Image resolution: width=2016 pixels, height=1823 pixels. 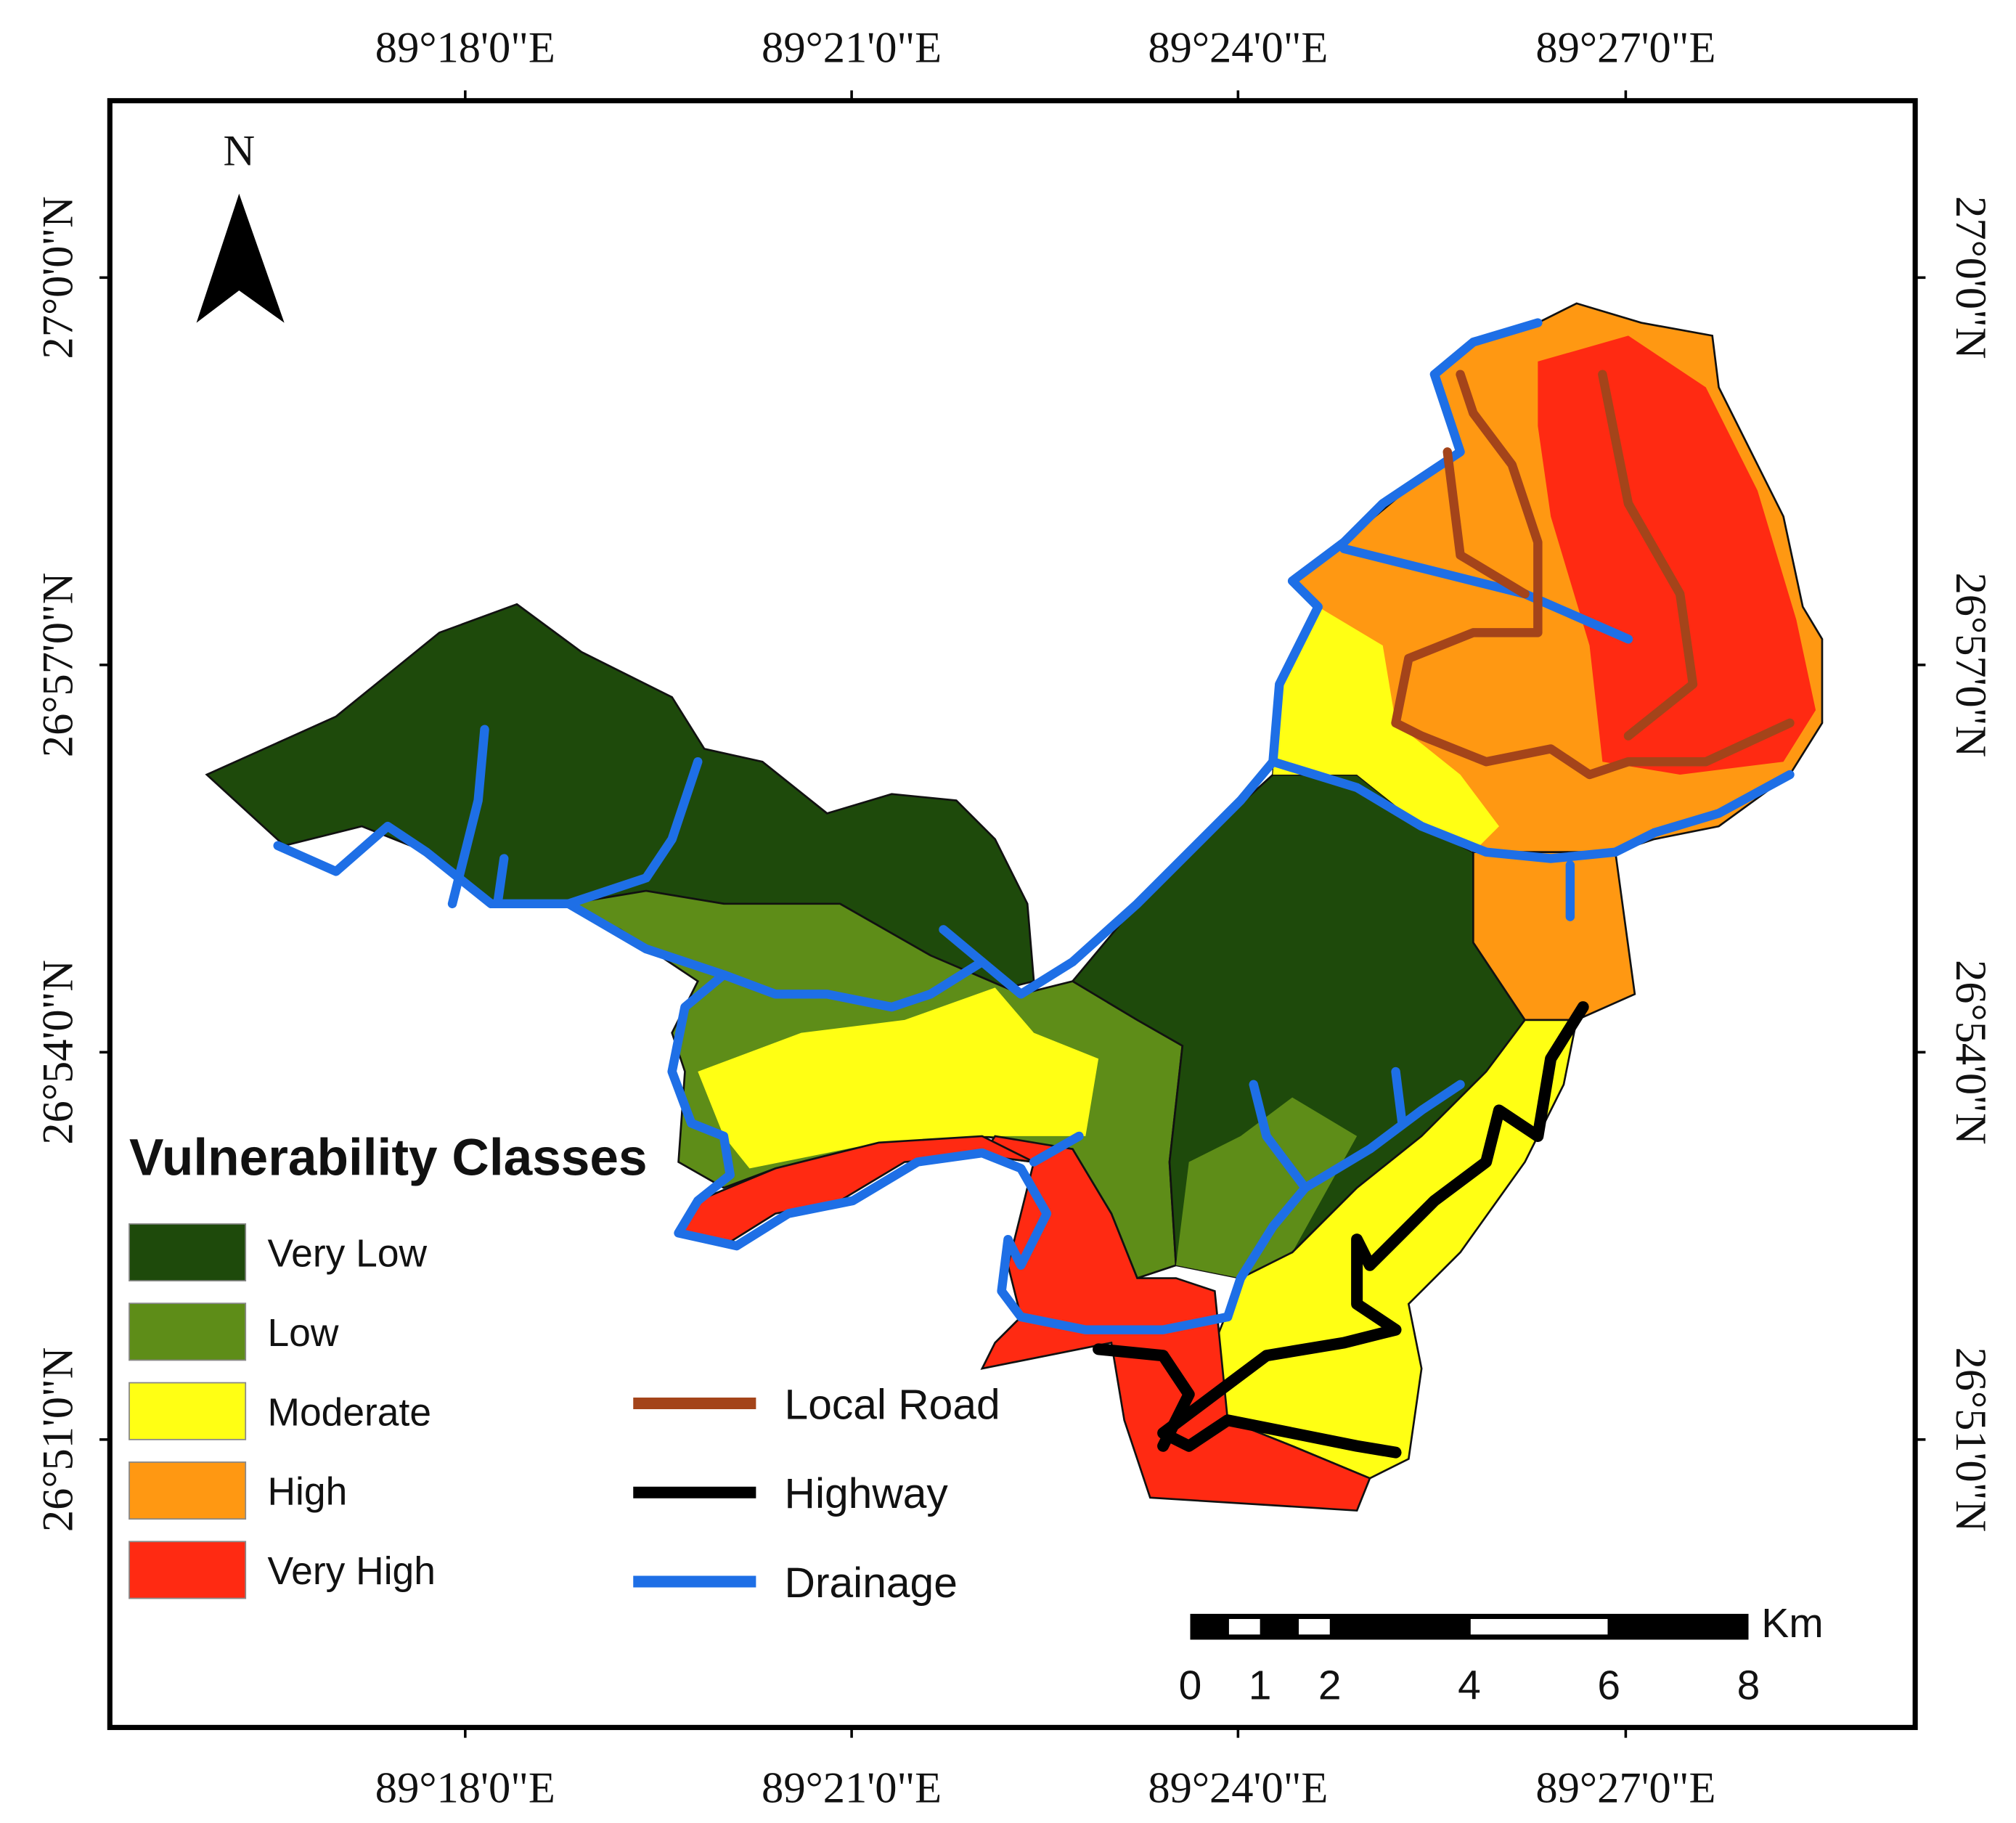 What do you see at coordinates (872, 1583) in the screenshot?
I see `legend-label: Drainage` at bounding box center [872, 1583].